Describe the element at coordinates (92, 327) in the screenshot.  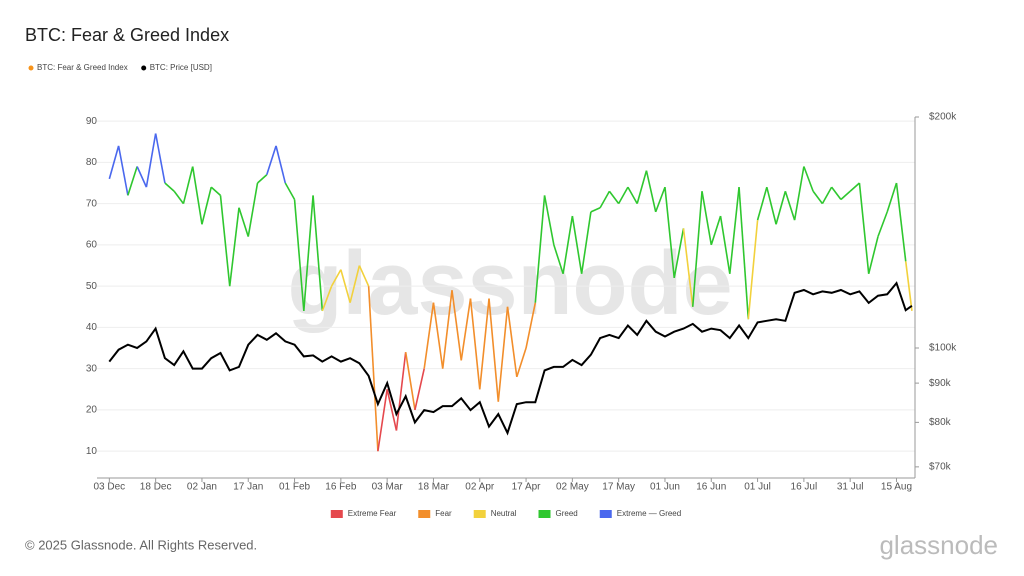
I see `y-tick-label: 40` at that location.